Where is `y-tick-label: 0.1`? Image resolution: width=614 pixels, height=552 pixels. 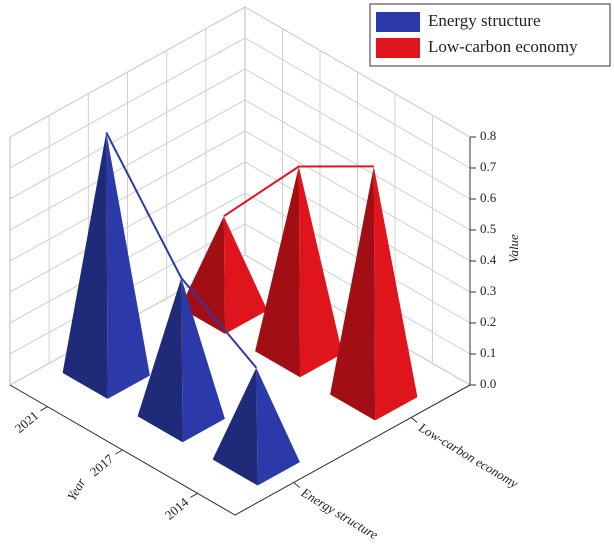
y-tick-label: 0.1 is located at coordinates (488, 352).